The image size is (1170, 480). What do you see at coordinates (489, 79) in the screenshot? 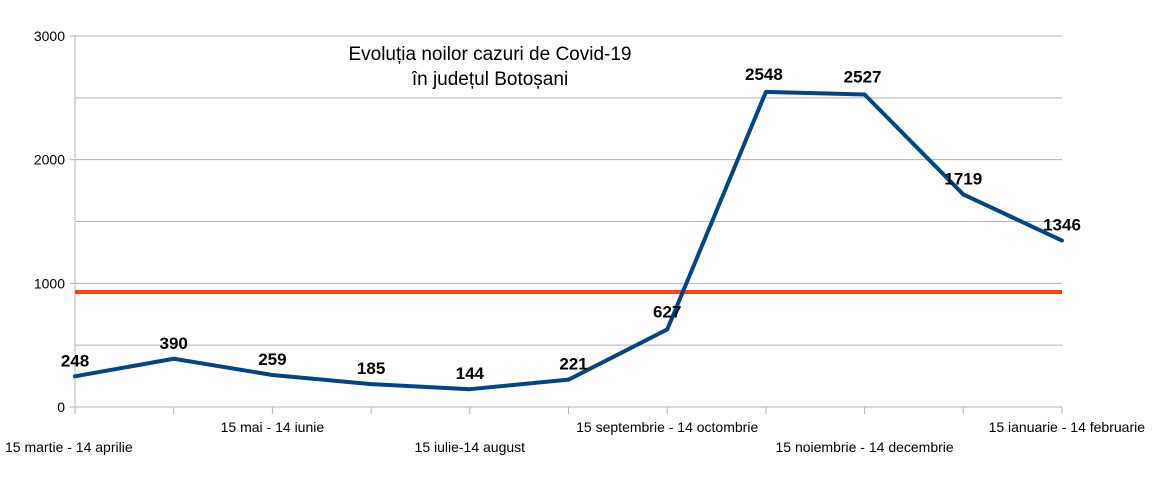
I see `chart-subtitle: în județul Botoșani` at bounding box center [489, 79].